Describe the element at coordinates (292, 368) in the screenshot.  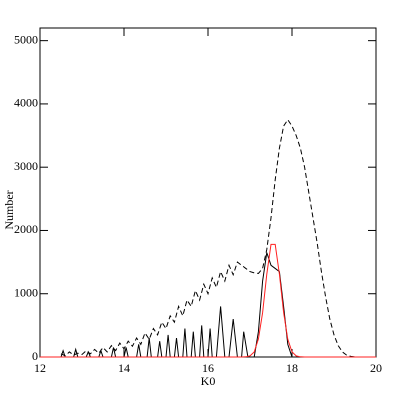
I see `x-tick-label: 18` at that location.